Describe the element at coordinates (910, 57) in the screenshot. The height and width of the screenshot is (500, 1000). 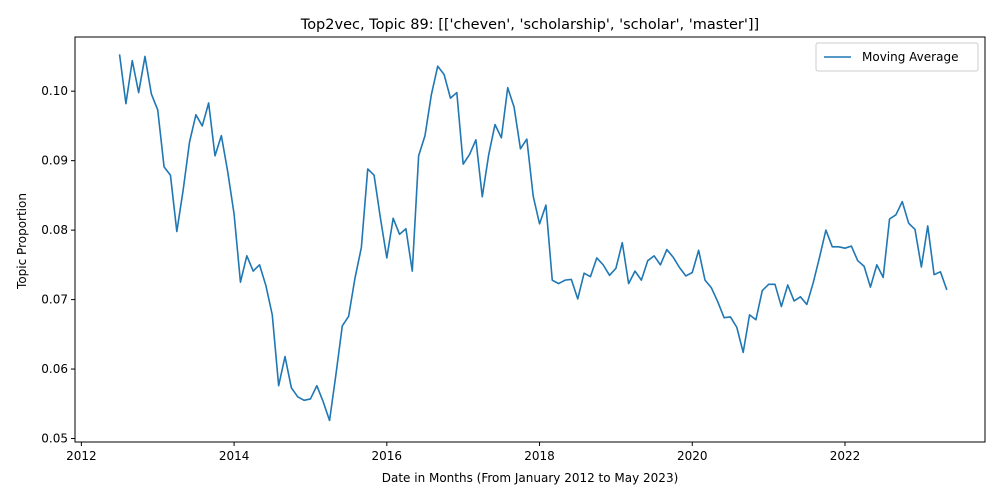
I see `legend-label: Moving Average` at that location.